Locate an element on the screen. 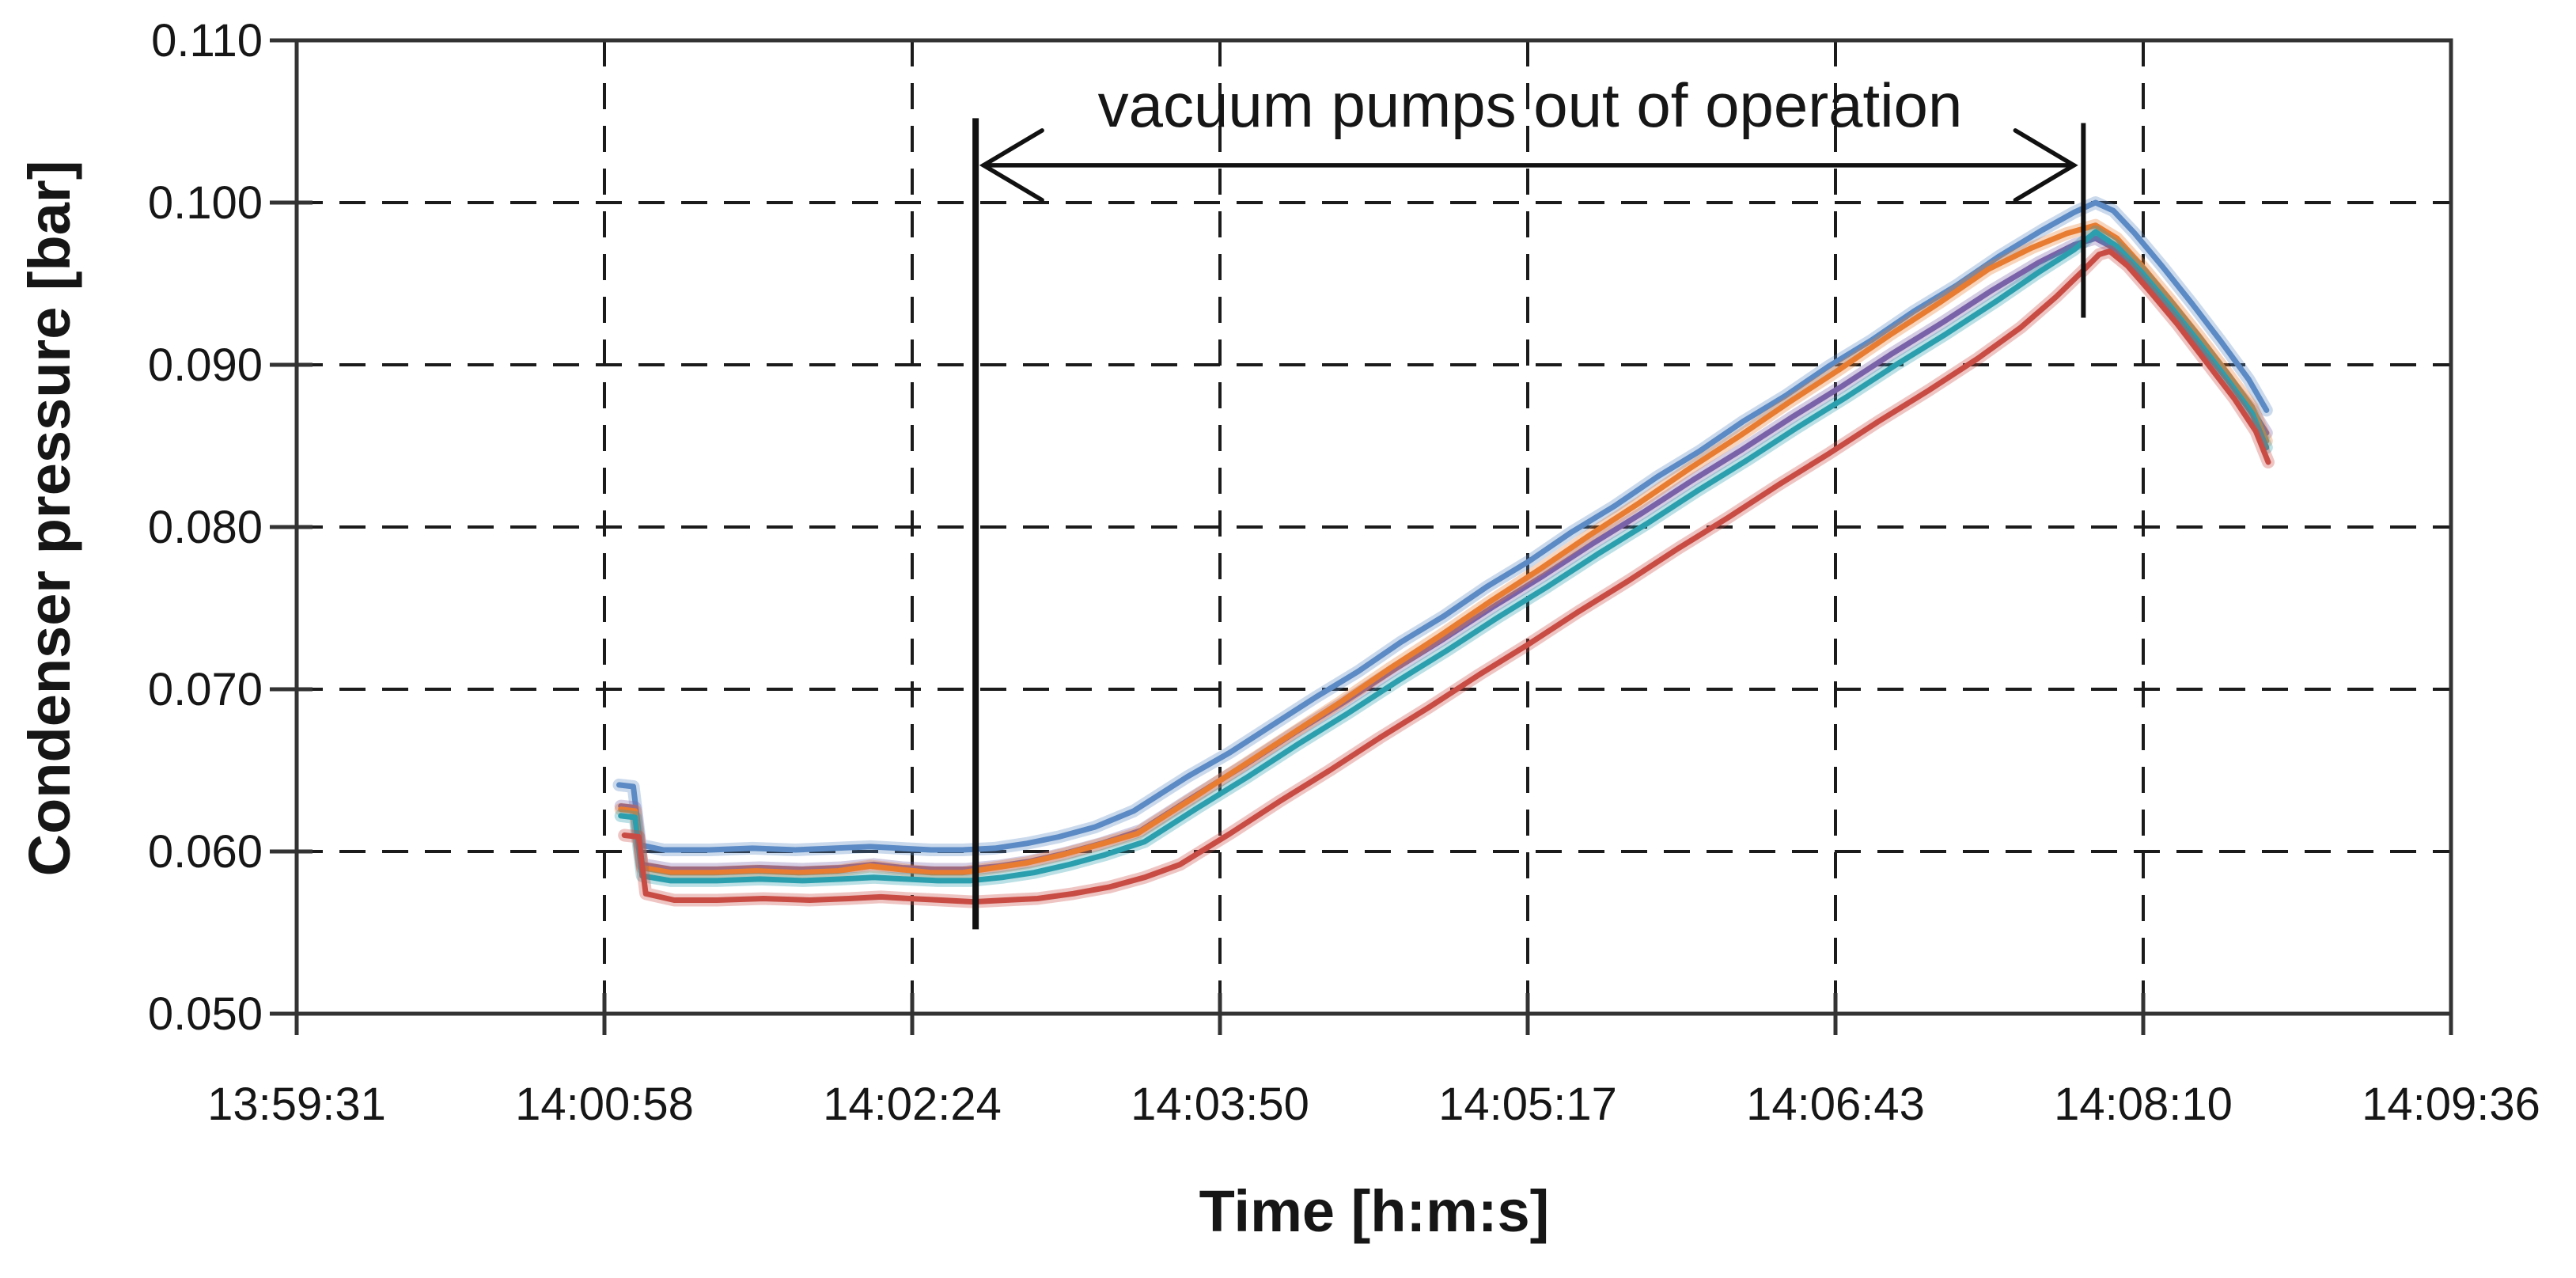 This screenshot has width=2576, height=1278. x-axis-title: Time [h:m:s] is located at coordinates (1374, 1211).